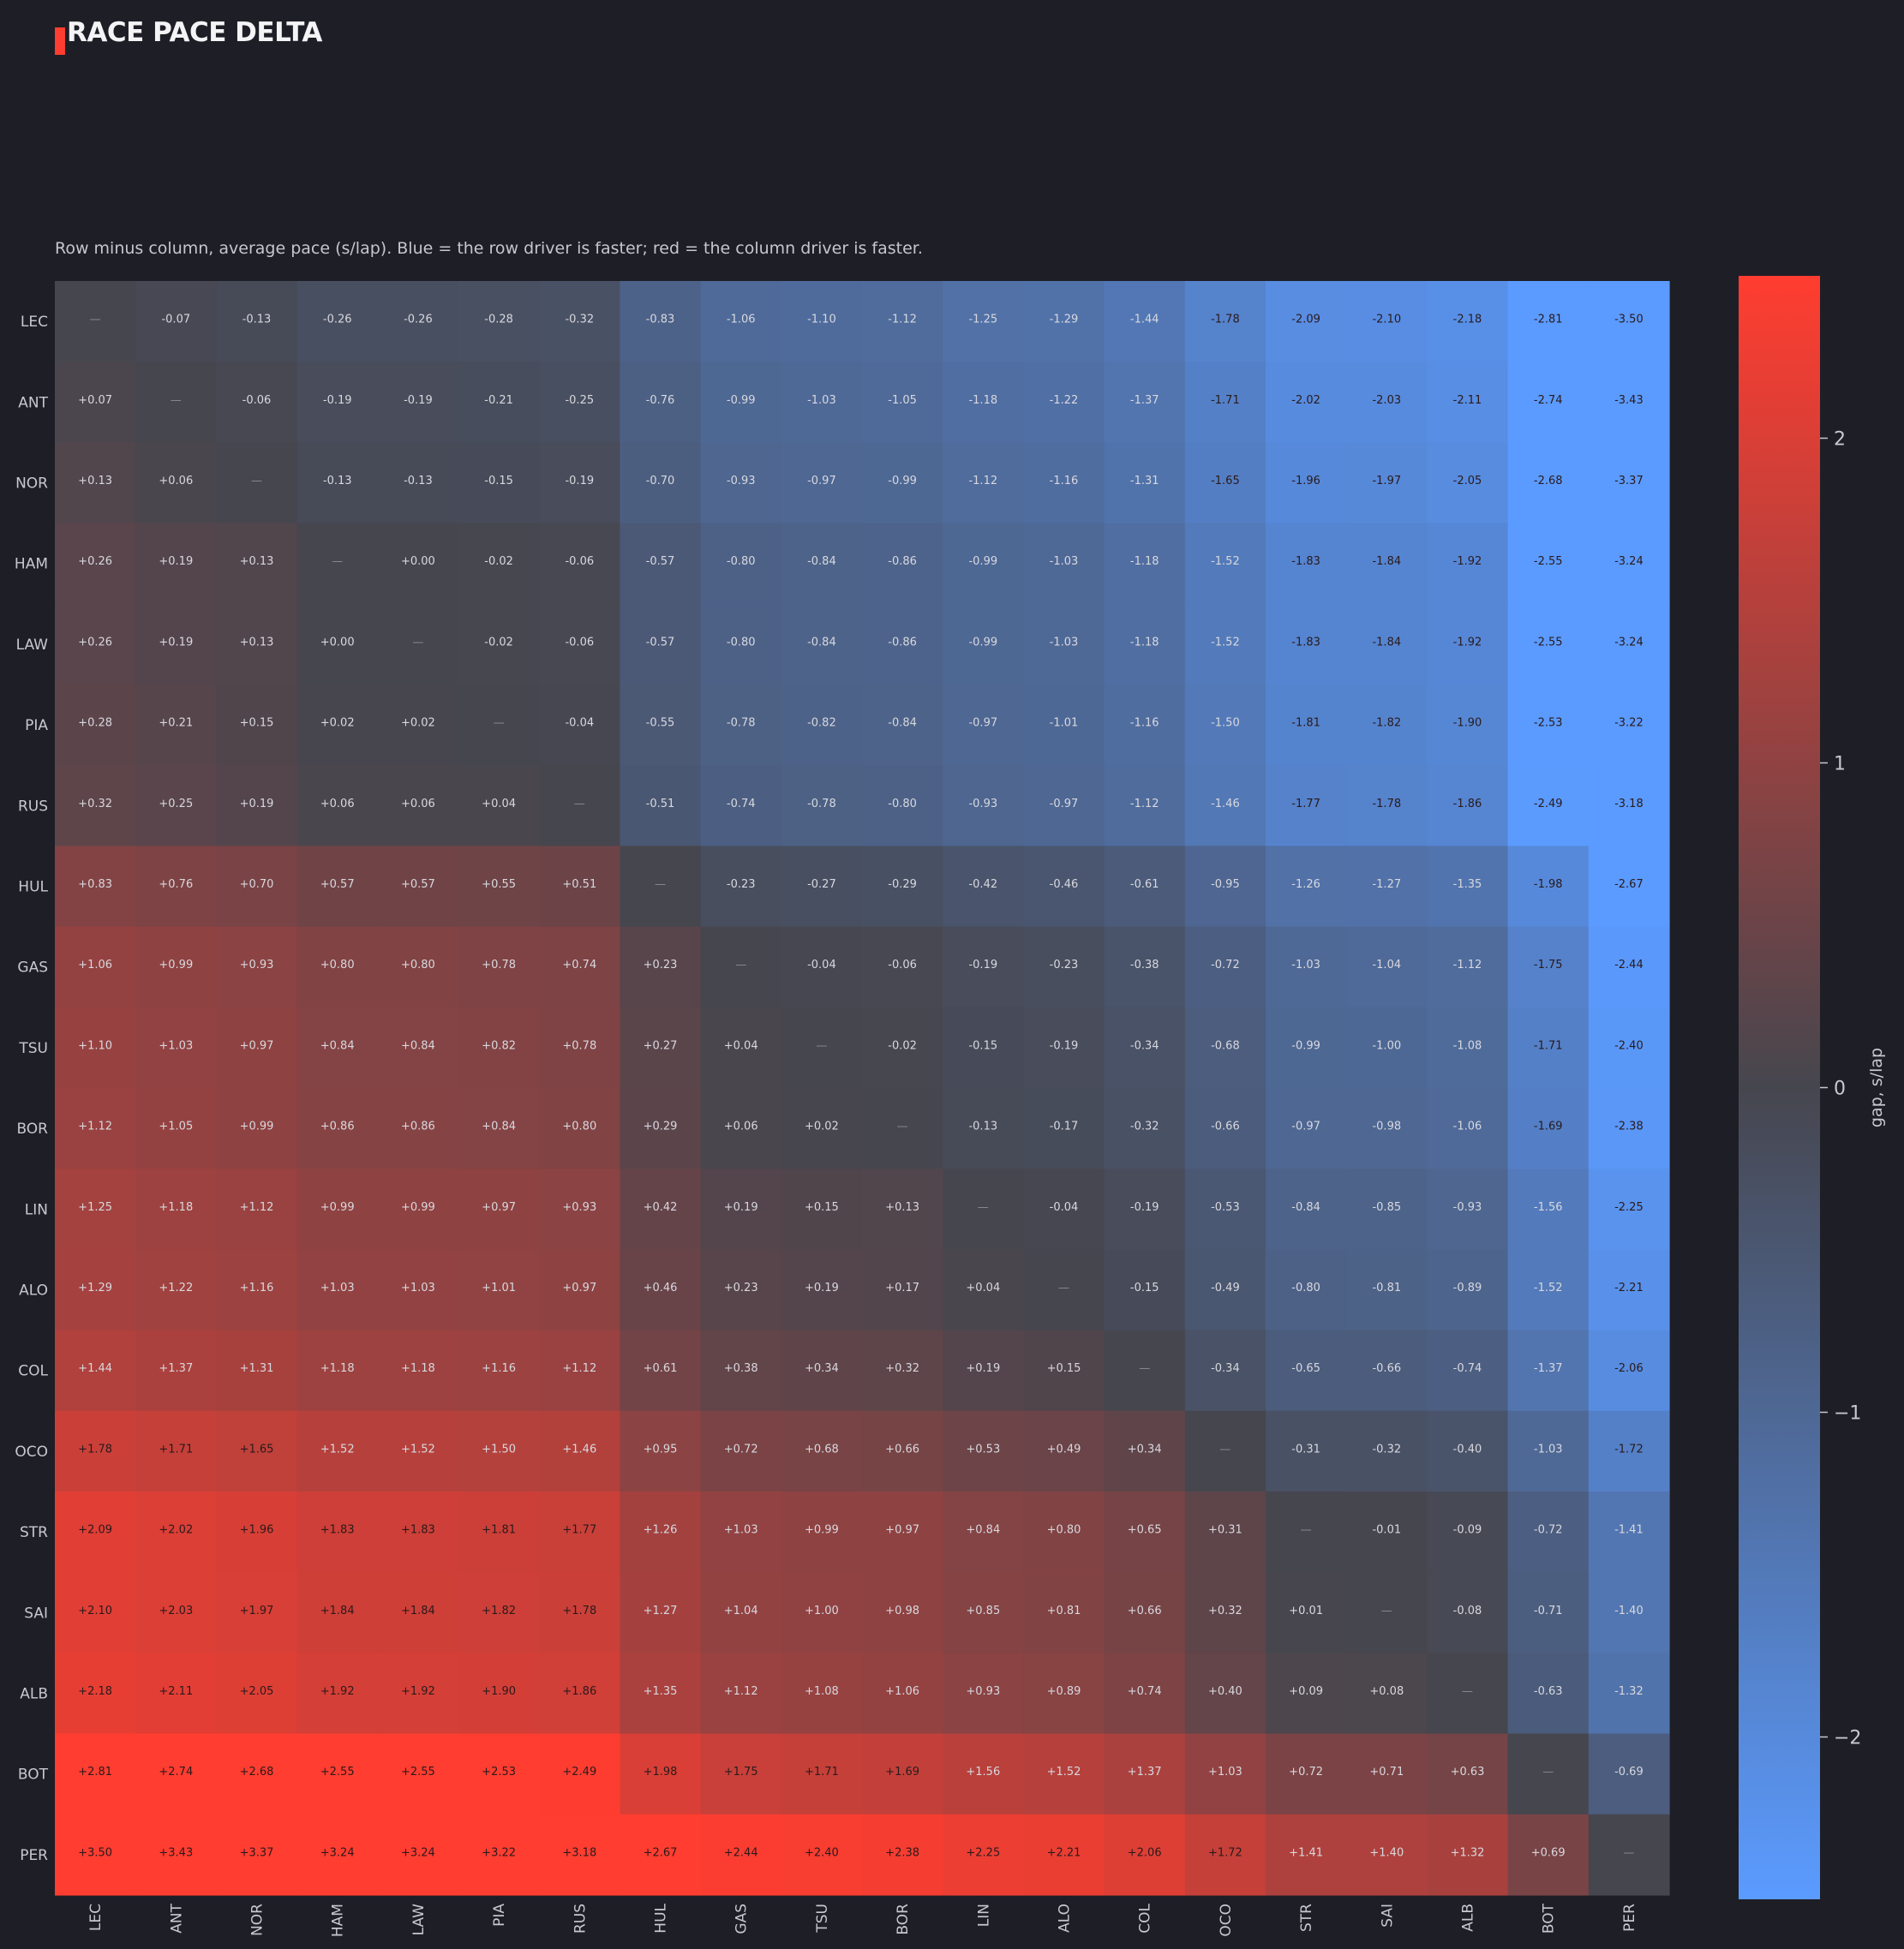  I want to click on cell-label: +1.01, so click(499, 1288).